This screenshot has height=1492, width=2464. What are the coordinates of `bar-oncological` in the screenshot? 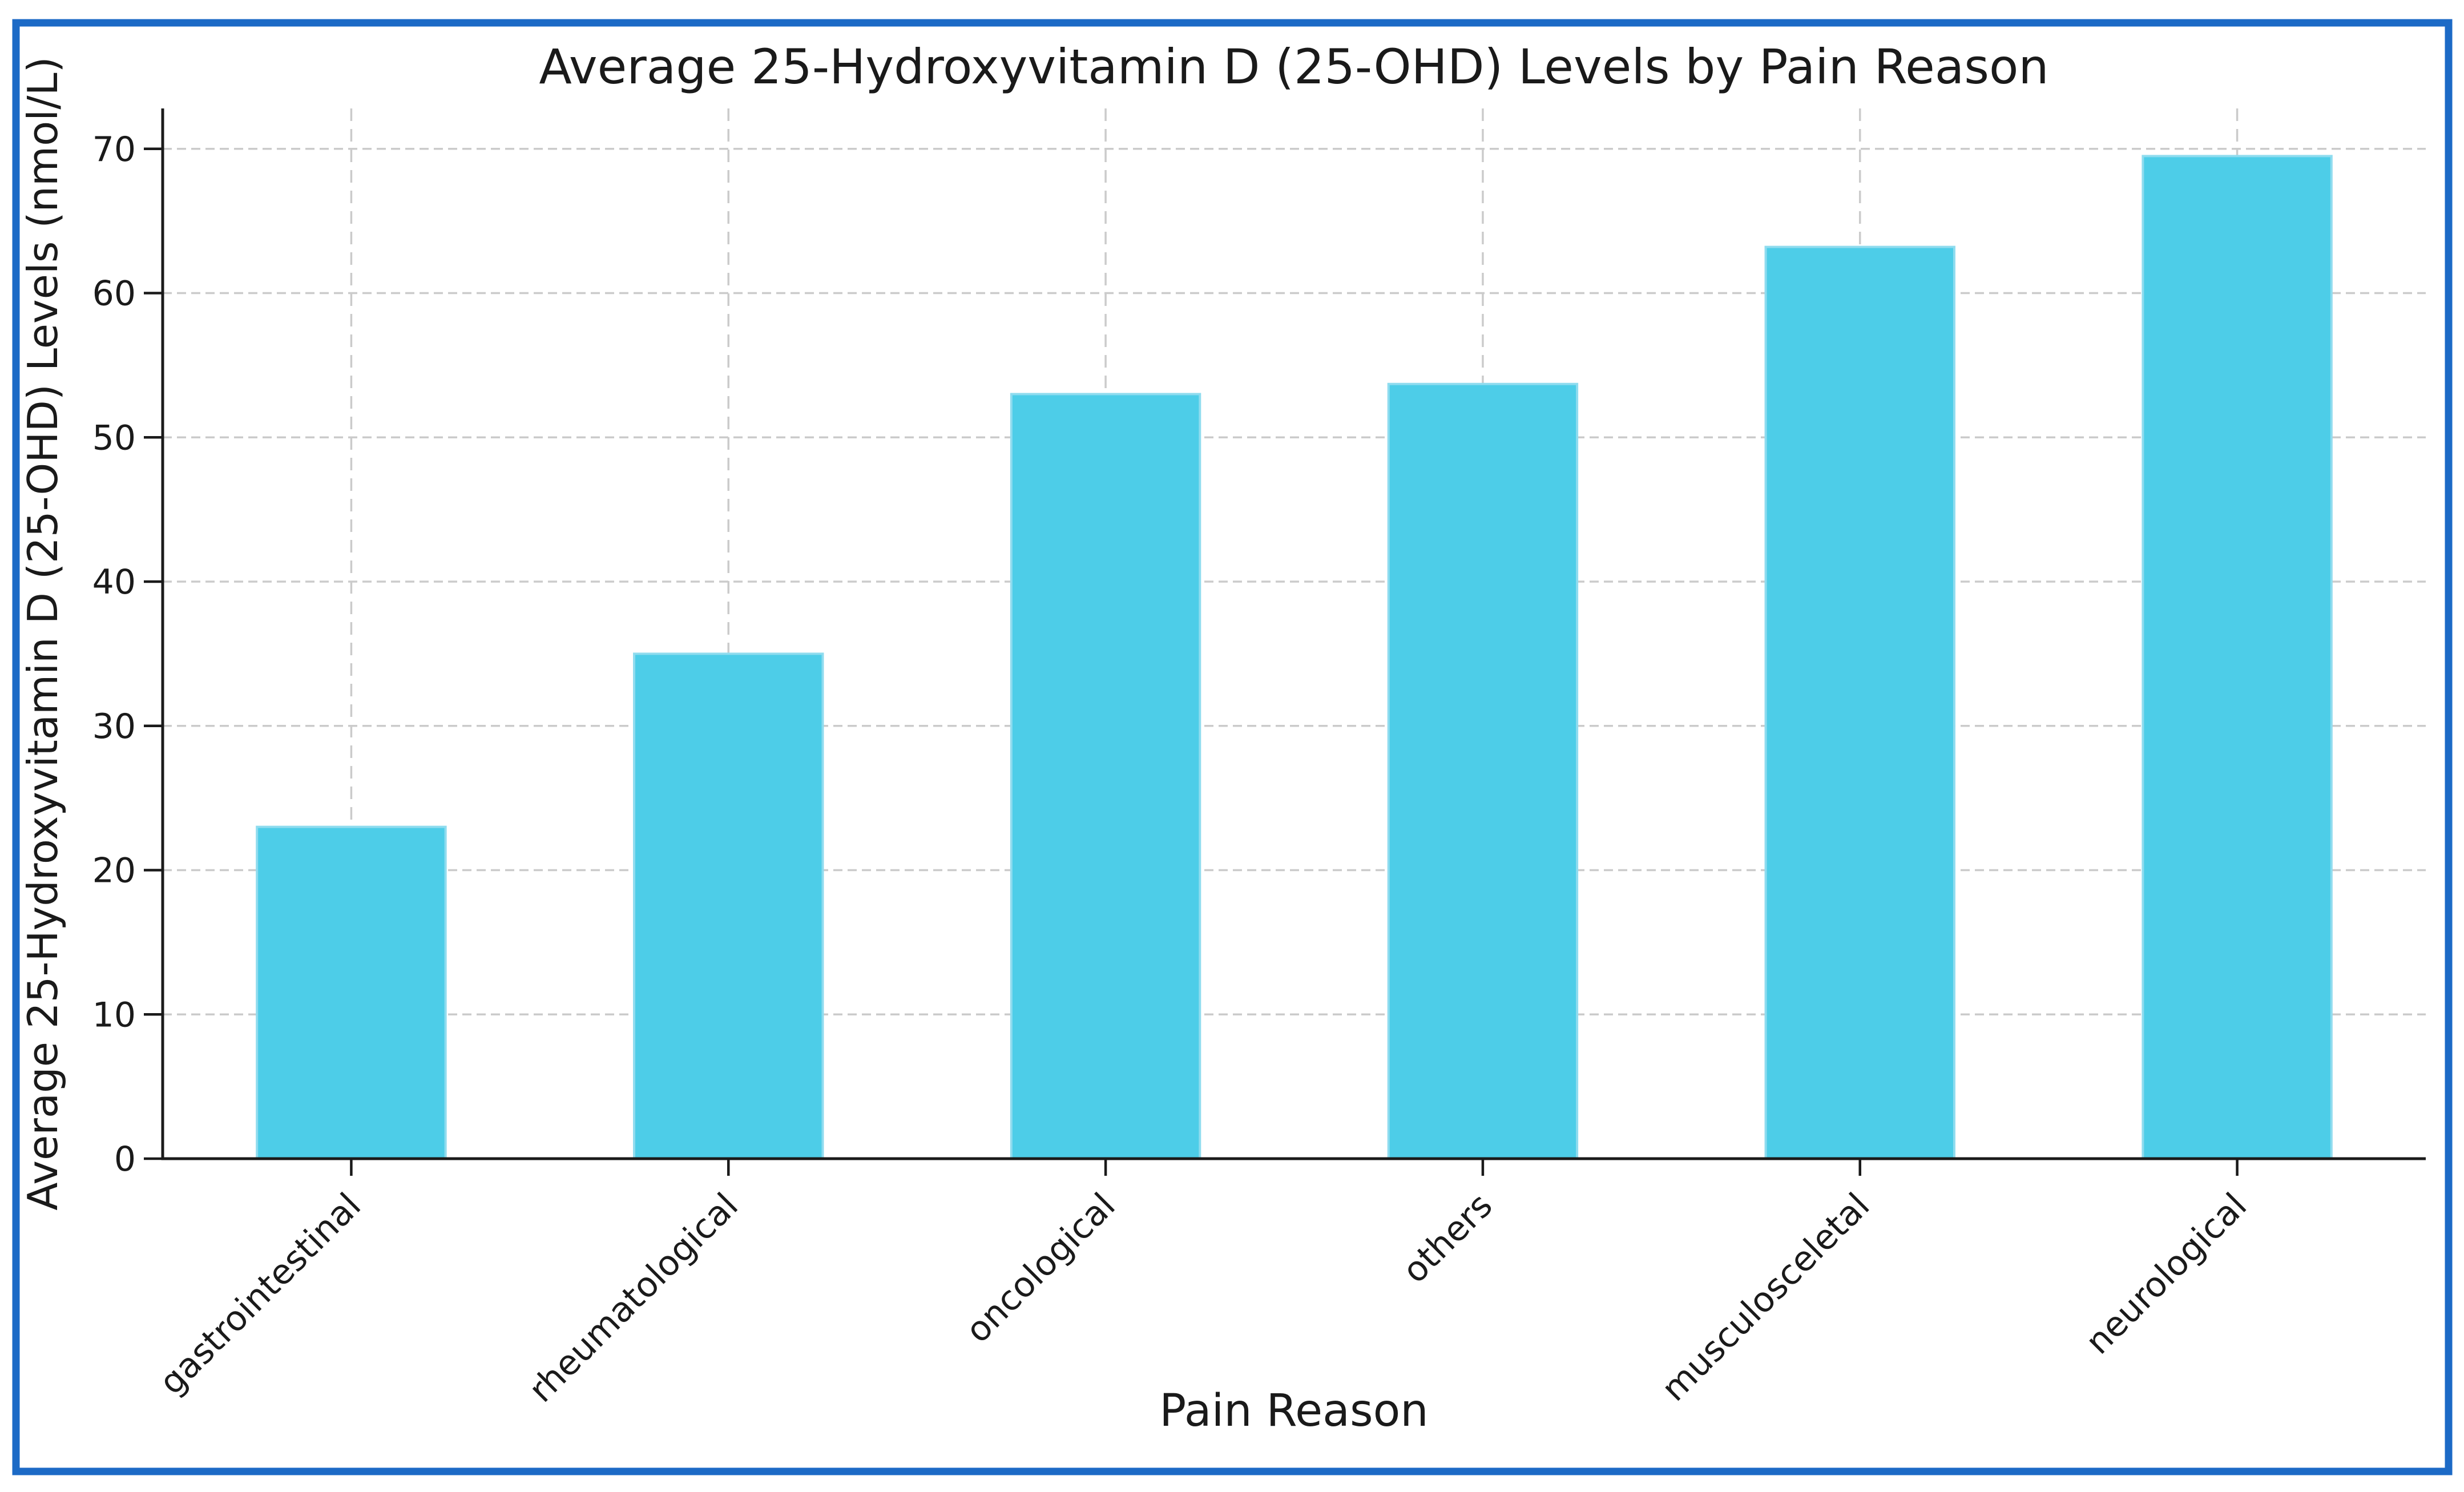 It's located at (1105, 776).